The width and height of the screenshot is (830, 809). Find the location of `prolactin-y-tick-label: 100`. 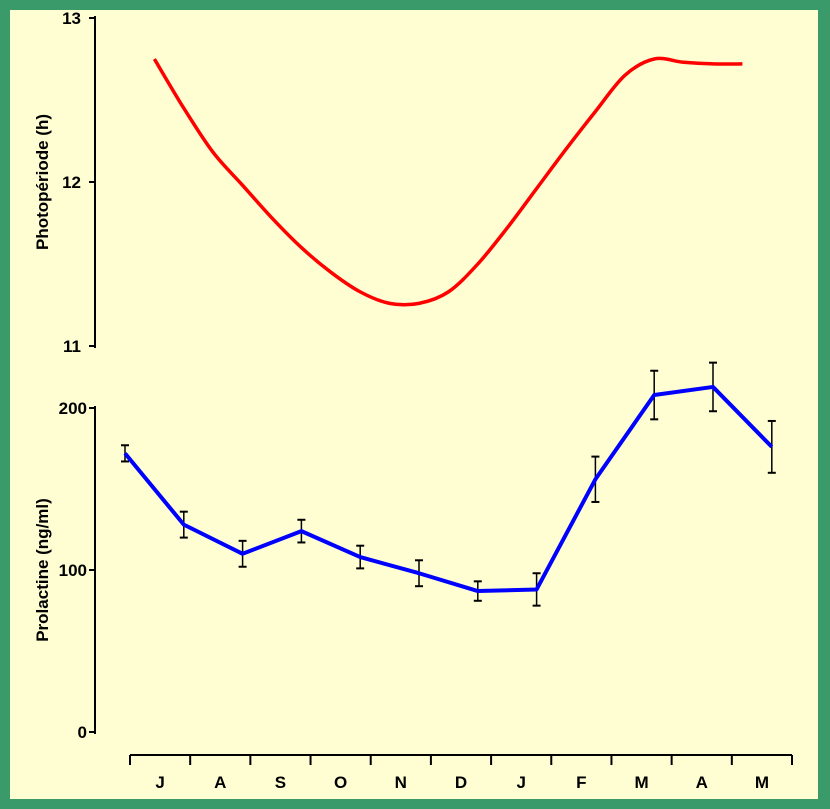

prolactin-y-tick-label: 100 is located at coordinates (73, 570).